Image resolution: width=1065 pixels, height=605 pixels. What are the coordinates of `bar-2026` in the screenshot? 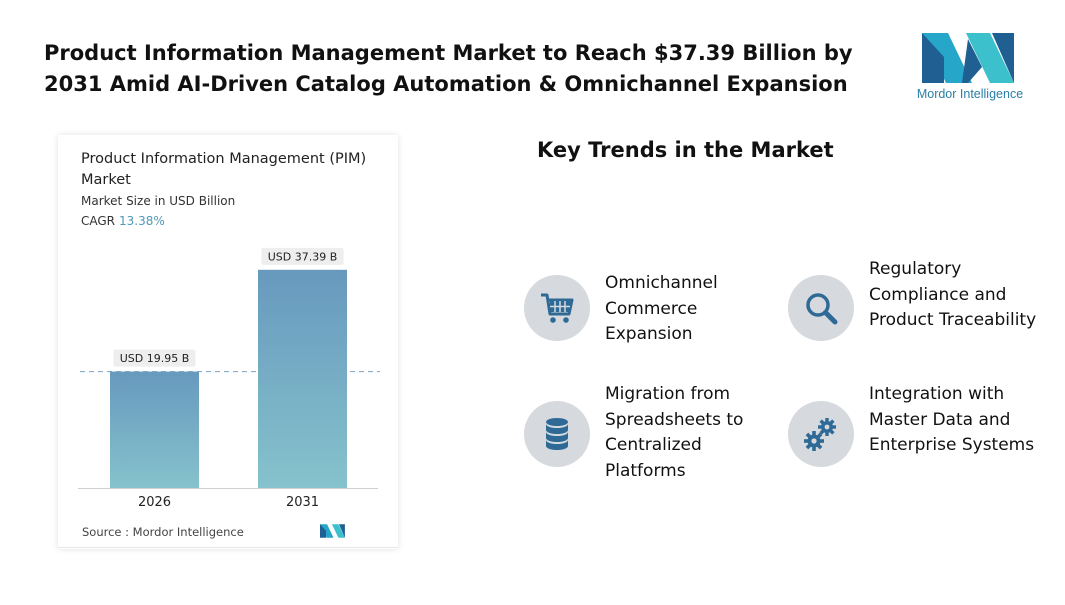 It's located at (154, 429).